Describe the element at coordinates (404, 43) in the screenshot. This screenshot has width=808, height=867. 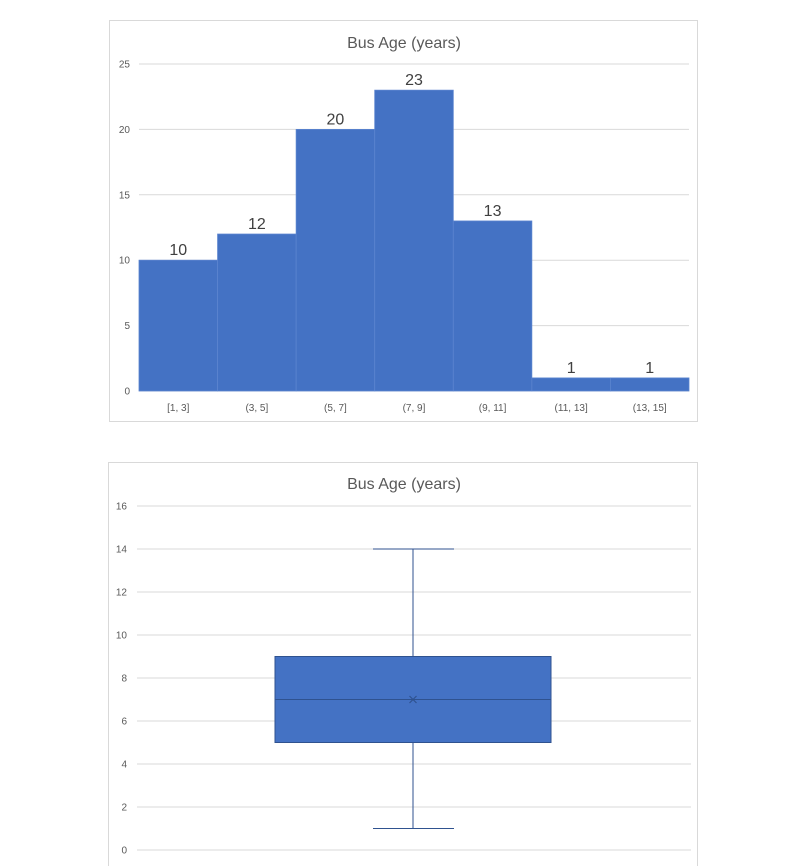
I see `histogram-title: Bus Age (years)` at that location.